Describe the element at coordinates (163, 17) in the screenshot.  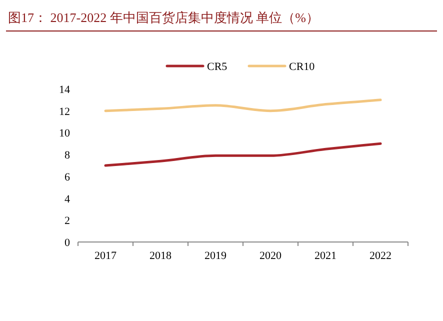
I see `chart-title: 图17： 2017-2022 年中国百货店集中度情况 单位（%）` at that location.